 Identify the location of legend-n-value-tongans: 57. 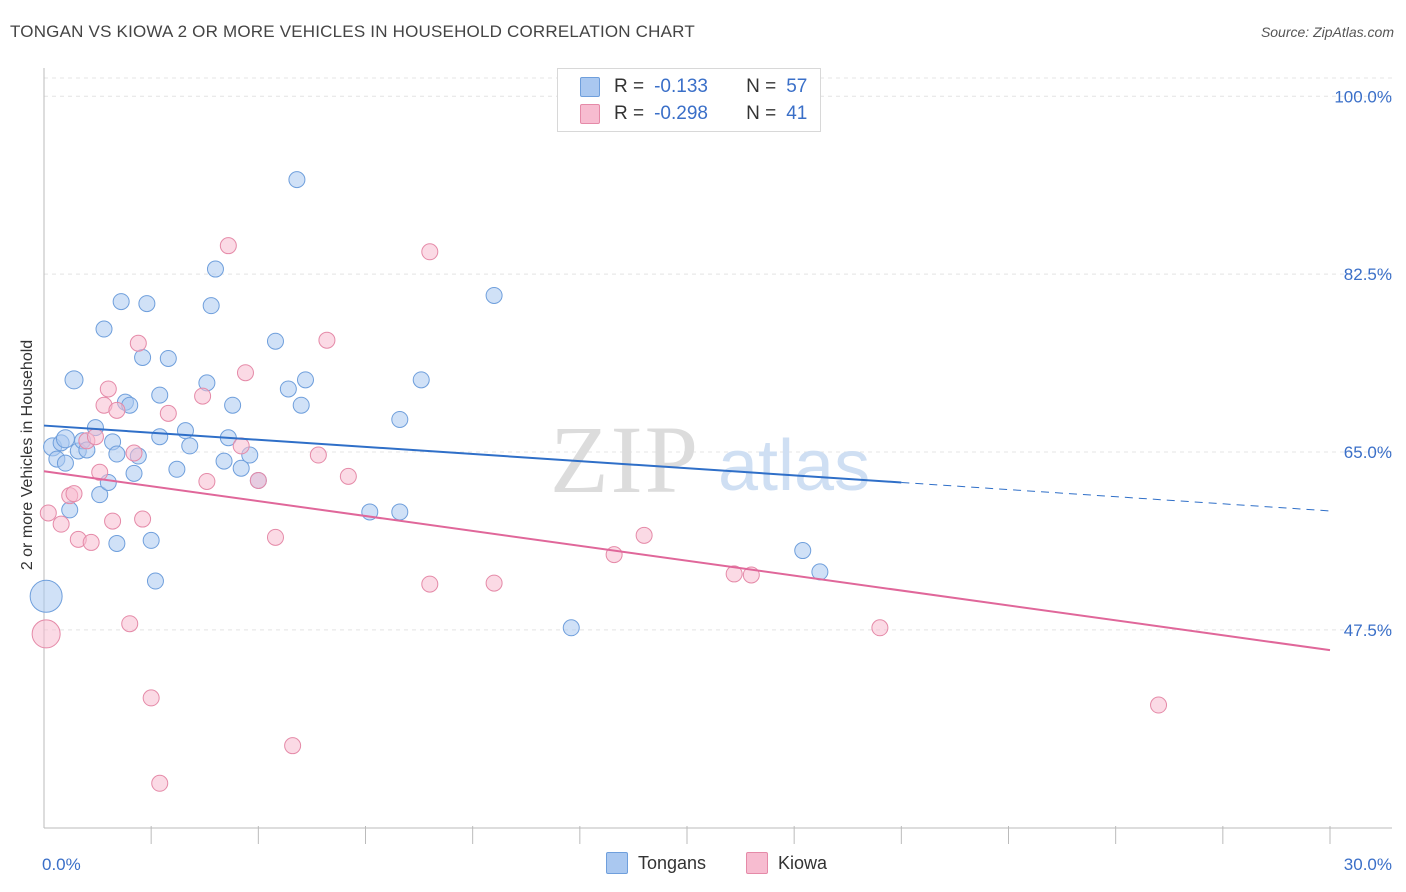
(797, 86).